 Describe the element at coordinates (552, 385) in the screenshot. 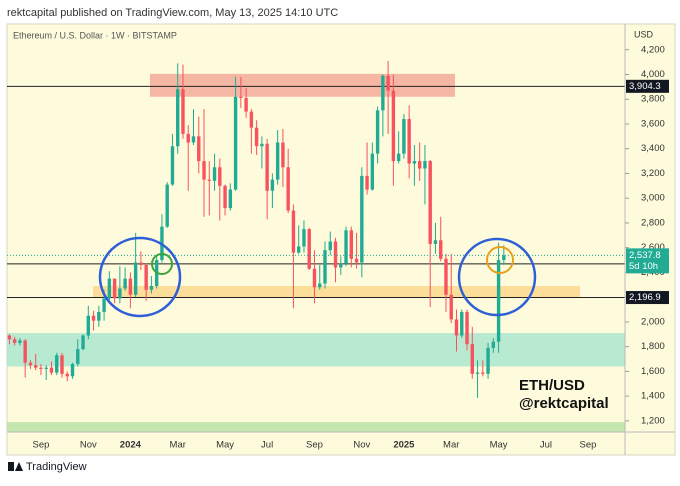

I see `annotation: ETH/USD` at that location.